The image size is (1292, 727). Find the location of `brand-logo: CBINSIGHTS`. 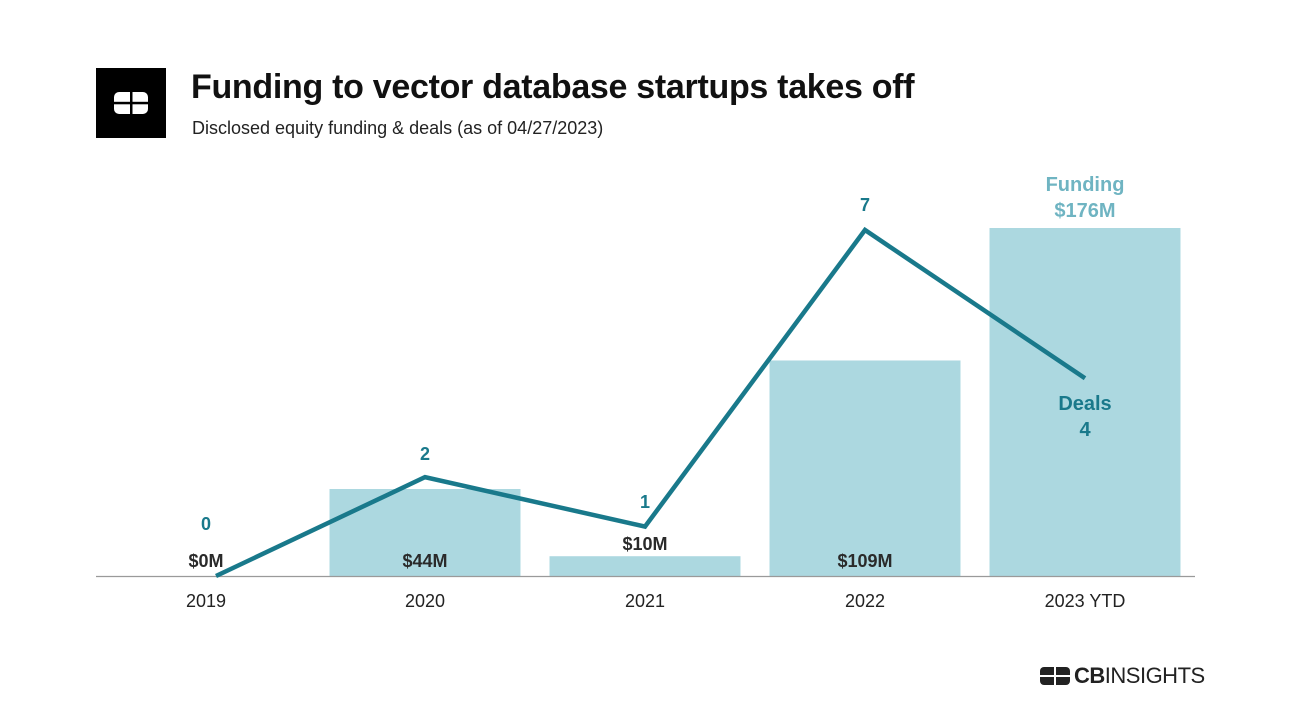

brand-logo: CBINSIGHTS is located at coordinates (1122, 676).